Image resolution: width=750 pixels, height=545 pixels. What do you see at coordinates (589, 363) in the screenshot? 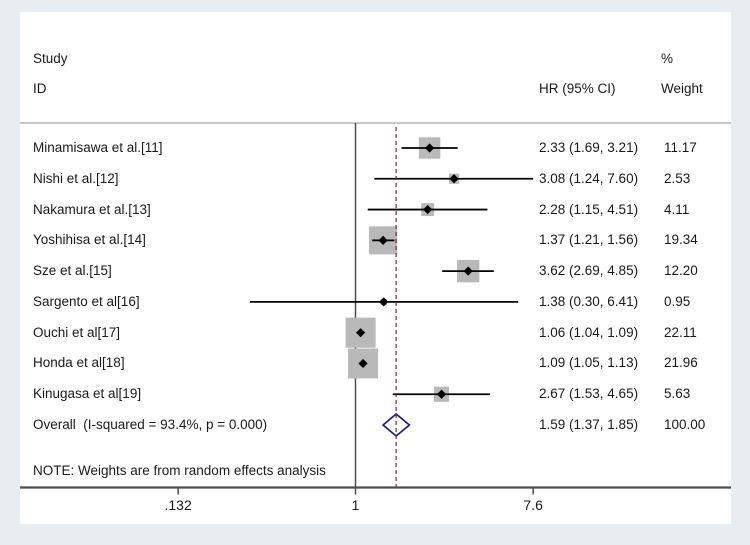
I see `study-hr-ci: 1.09 (1.05, 1.13)` at bounding box center [589, 363].